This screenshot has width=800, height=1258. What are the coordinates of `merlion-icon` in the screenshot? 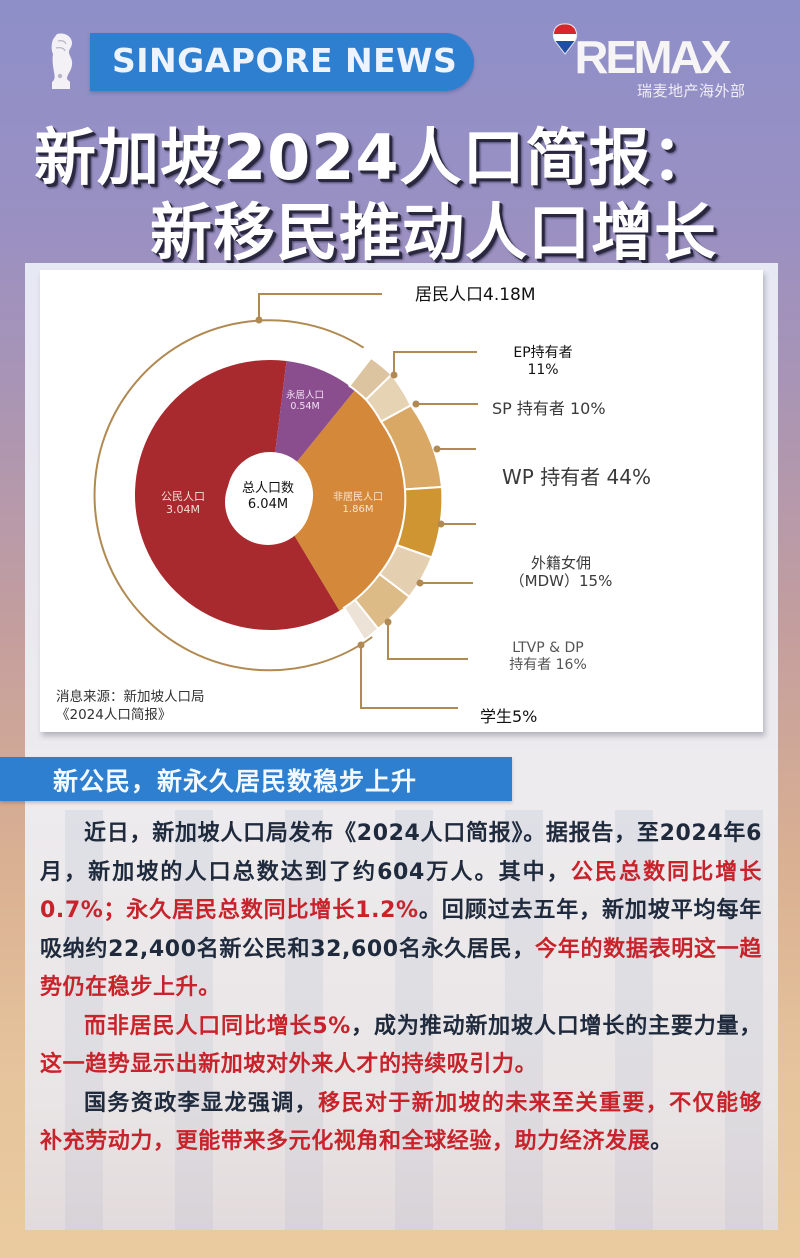 It's located at (62, 61).